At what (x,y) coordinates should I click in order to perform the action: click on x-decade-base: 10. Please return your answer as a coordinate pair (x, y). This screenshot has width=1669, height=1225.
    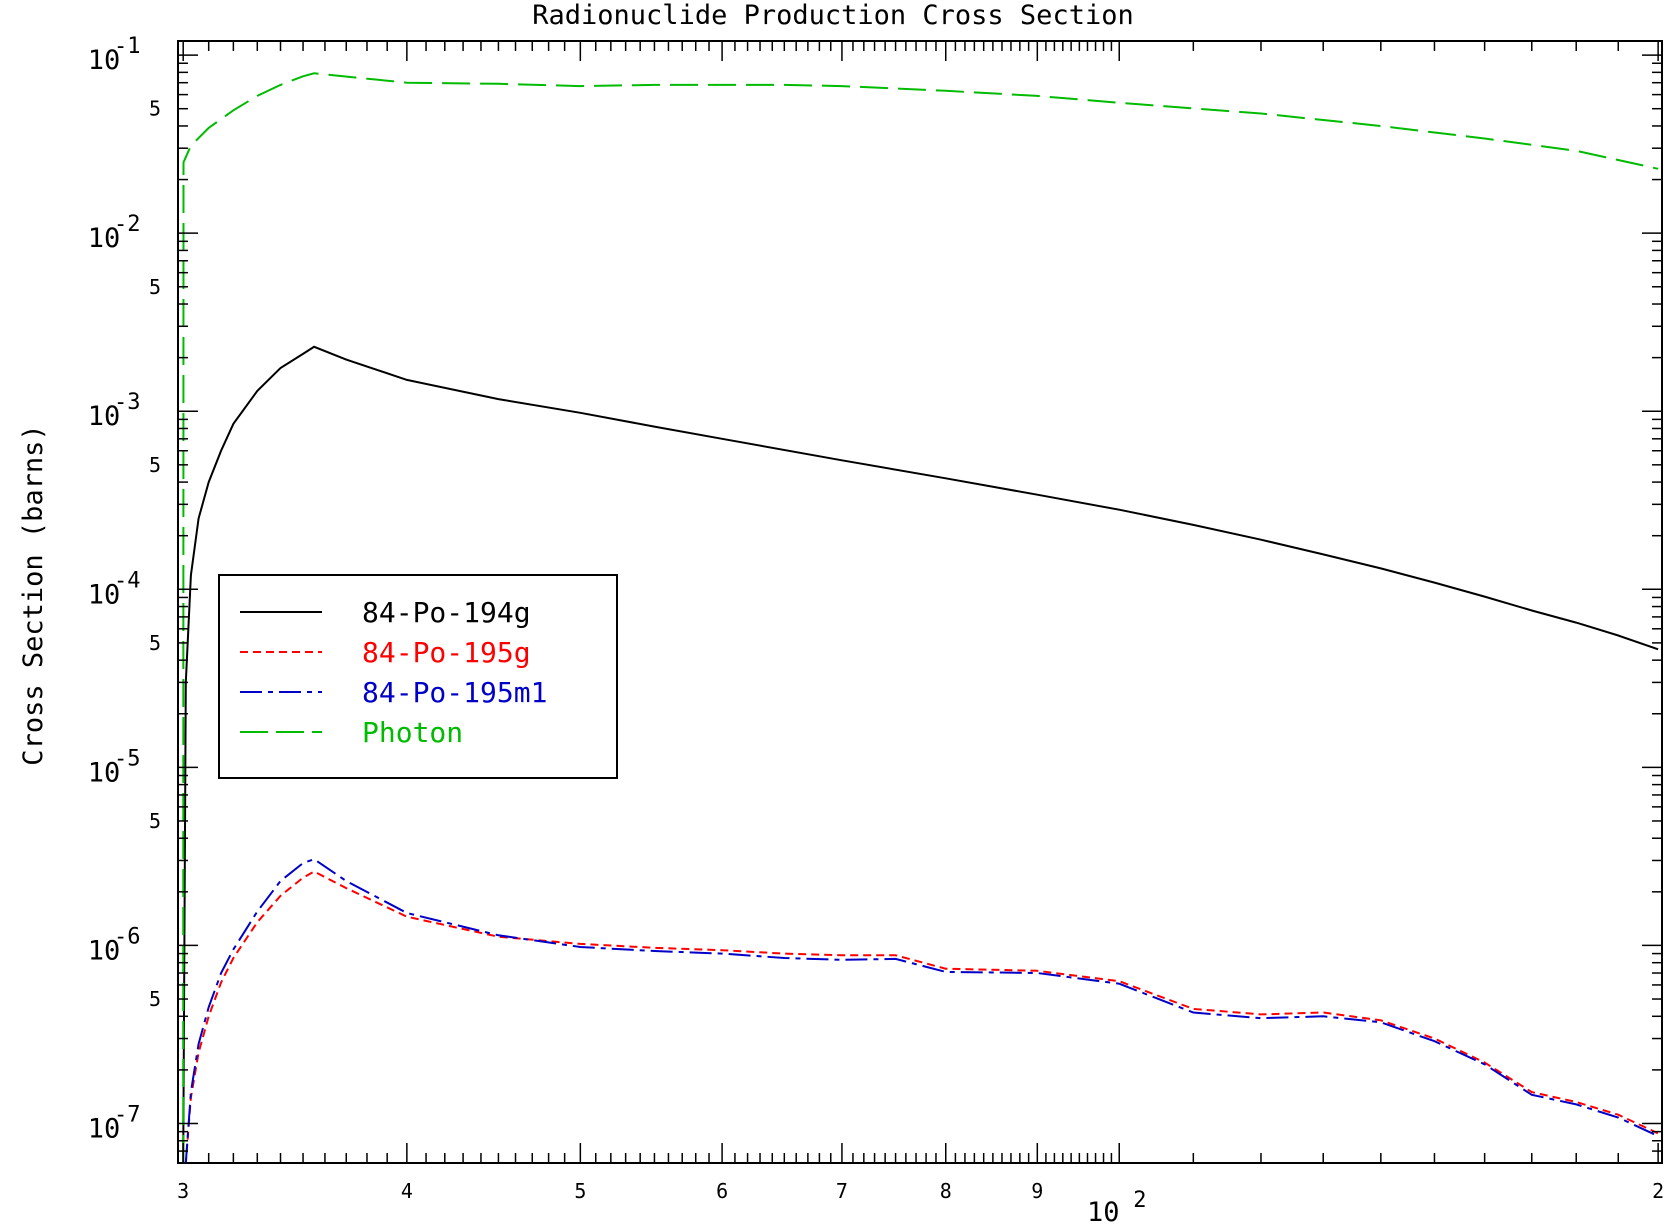
    Looking at the image, I should click on (1103, 1211).